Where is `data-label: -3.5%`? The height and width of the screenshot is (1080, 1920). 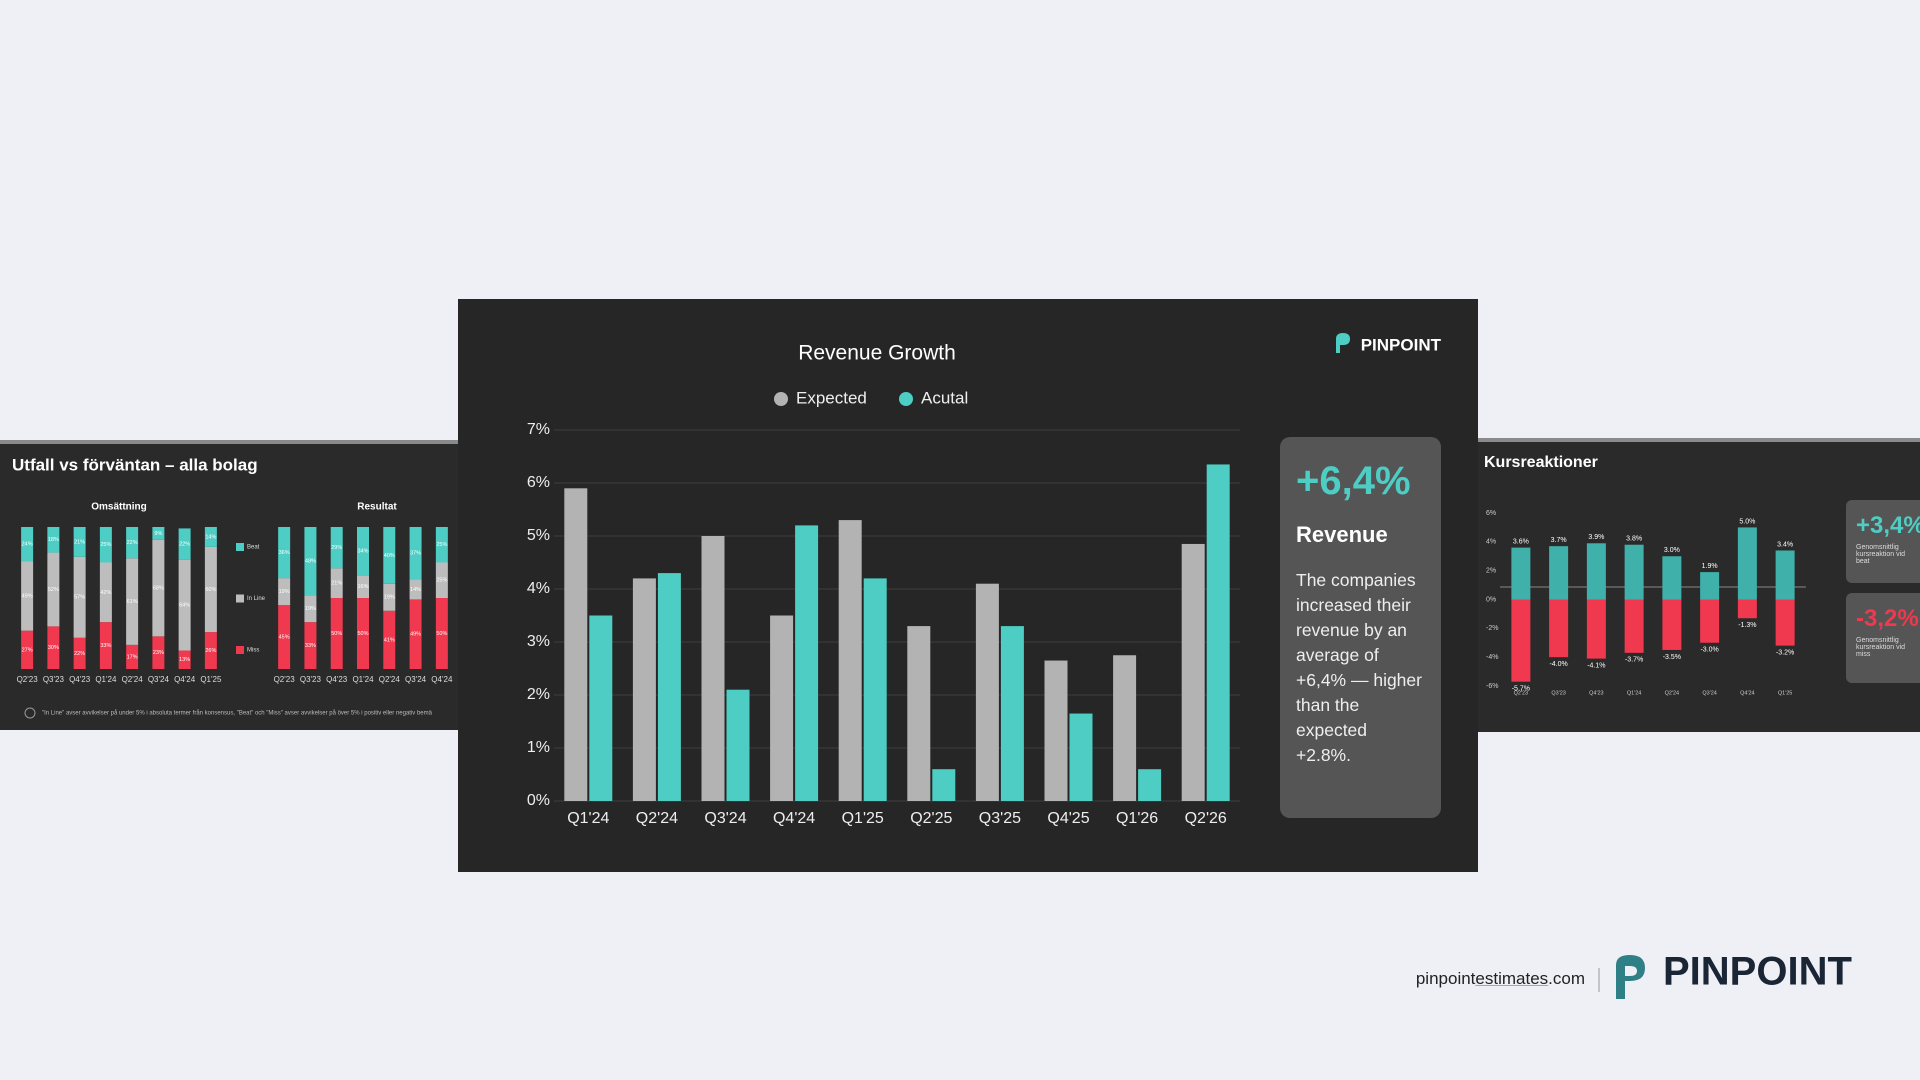 data-label: -3.5% is located at coordinates (1672, 657).